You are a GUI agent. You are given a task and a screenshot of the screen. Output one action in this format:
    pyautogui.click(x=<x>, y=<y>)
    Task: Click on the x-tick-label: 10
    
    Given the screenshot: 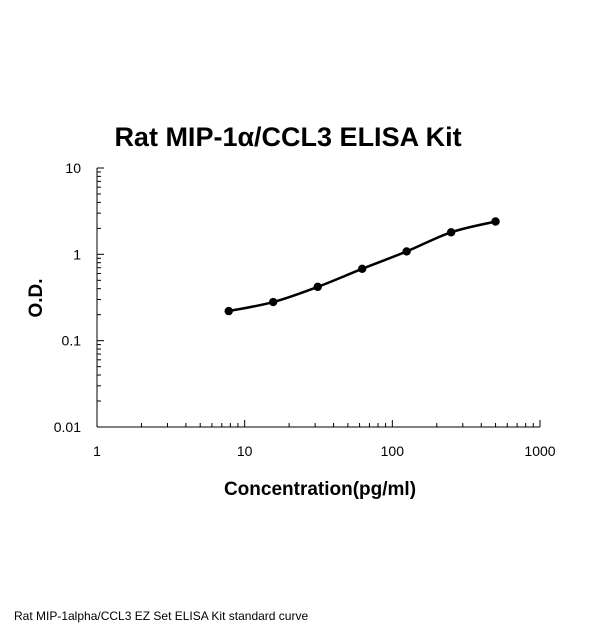 What is the action you would take?
    pyautogui.click(x=245, y=451)
    